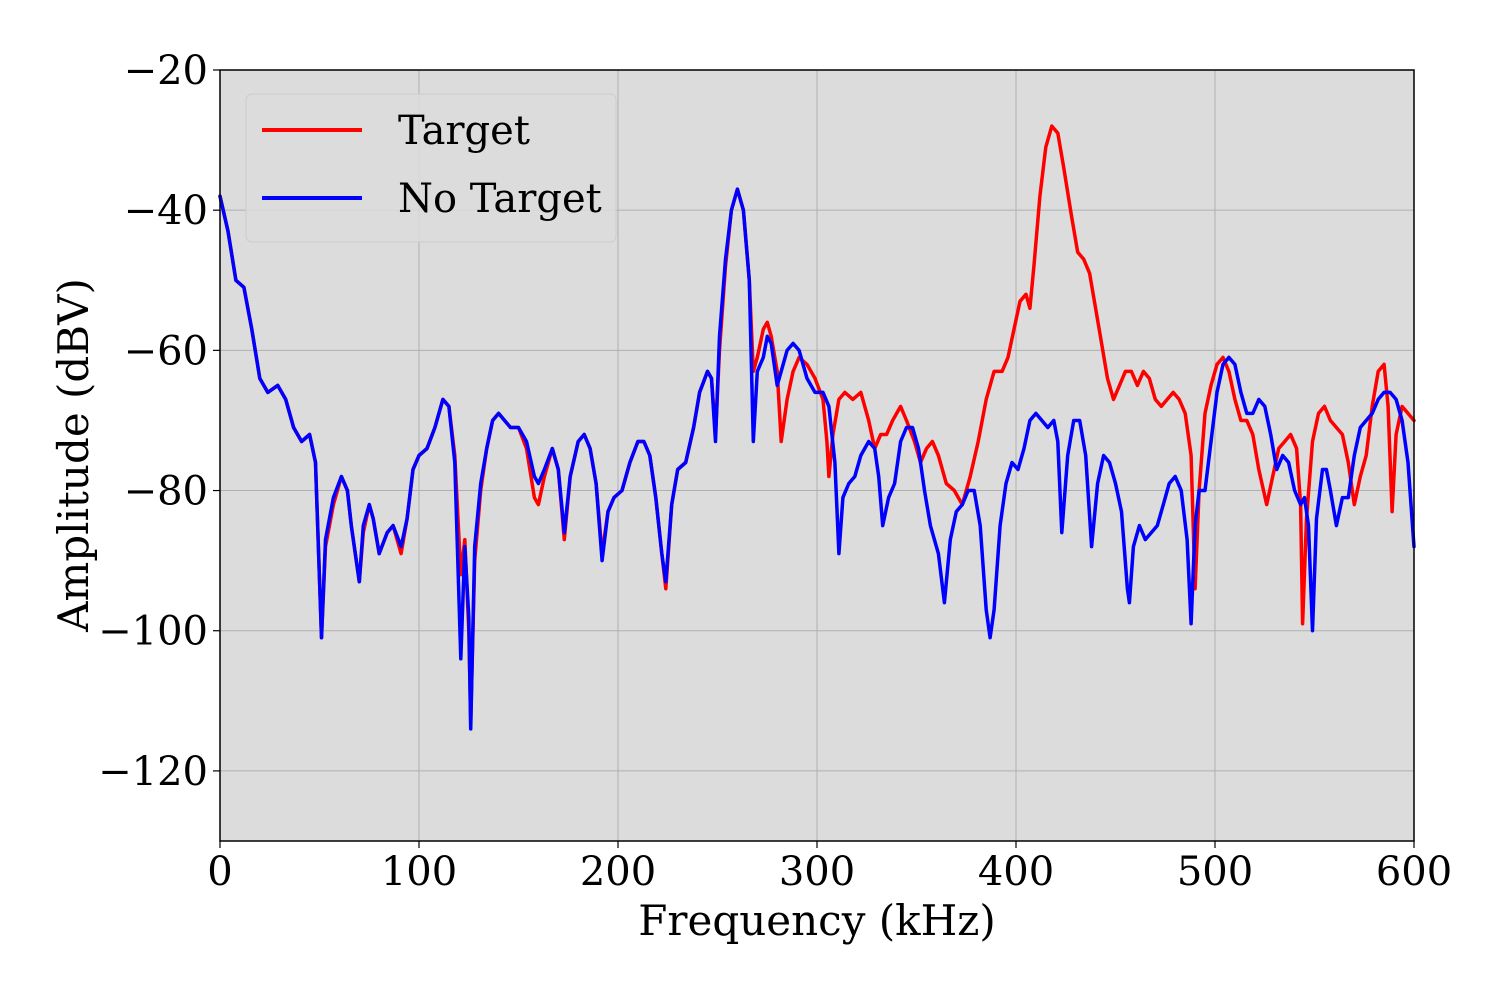  What do you see at coordinates (153, 632) in the screenshot?
I see `y-tick-label: −100` at bounding box center [153, 632].